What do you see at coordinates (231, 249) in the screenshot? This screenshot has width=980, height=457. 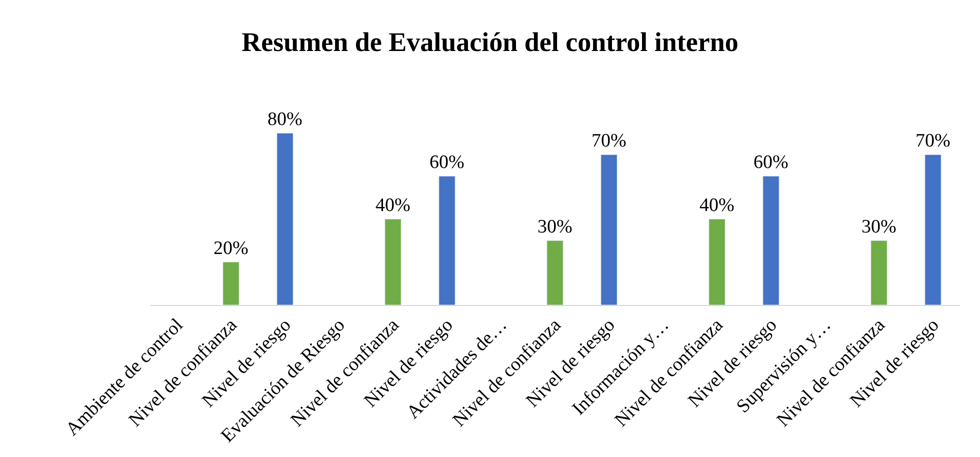 I see `data-label: 20%` at bounding box center [231, 249].